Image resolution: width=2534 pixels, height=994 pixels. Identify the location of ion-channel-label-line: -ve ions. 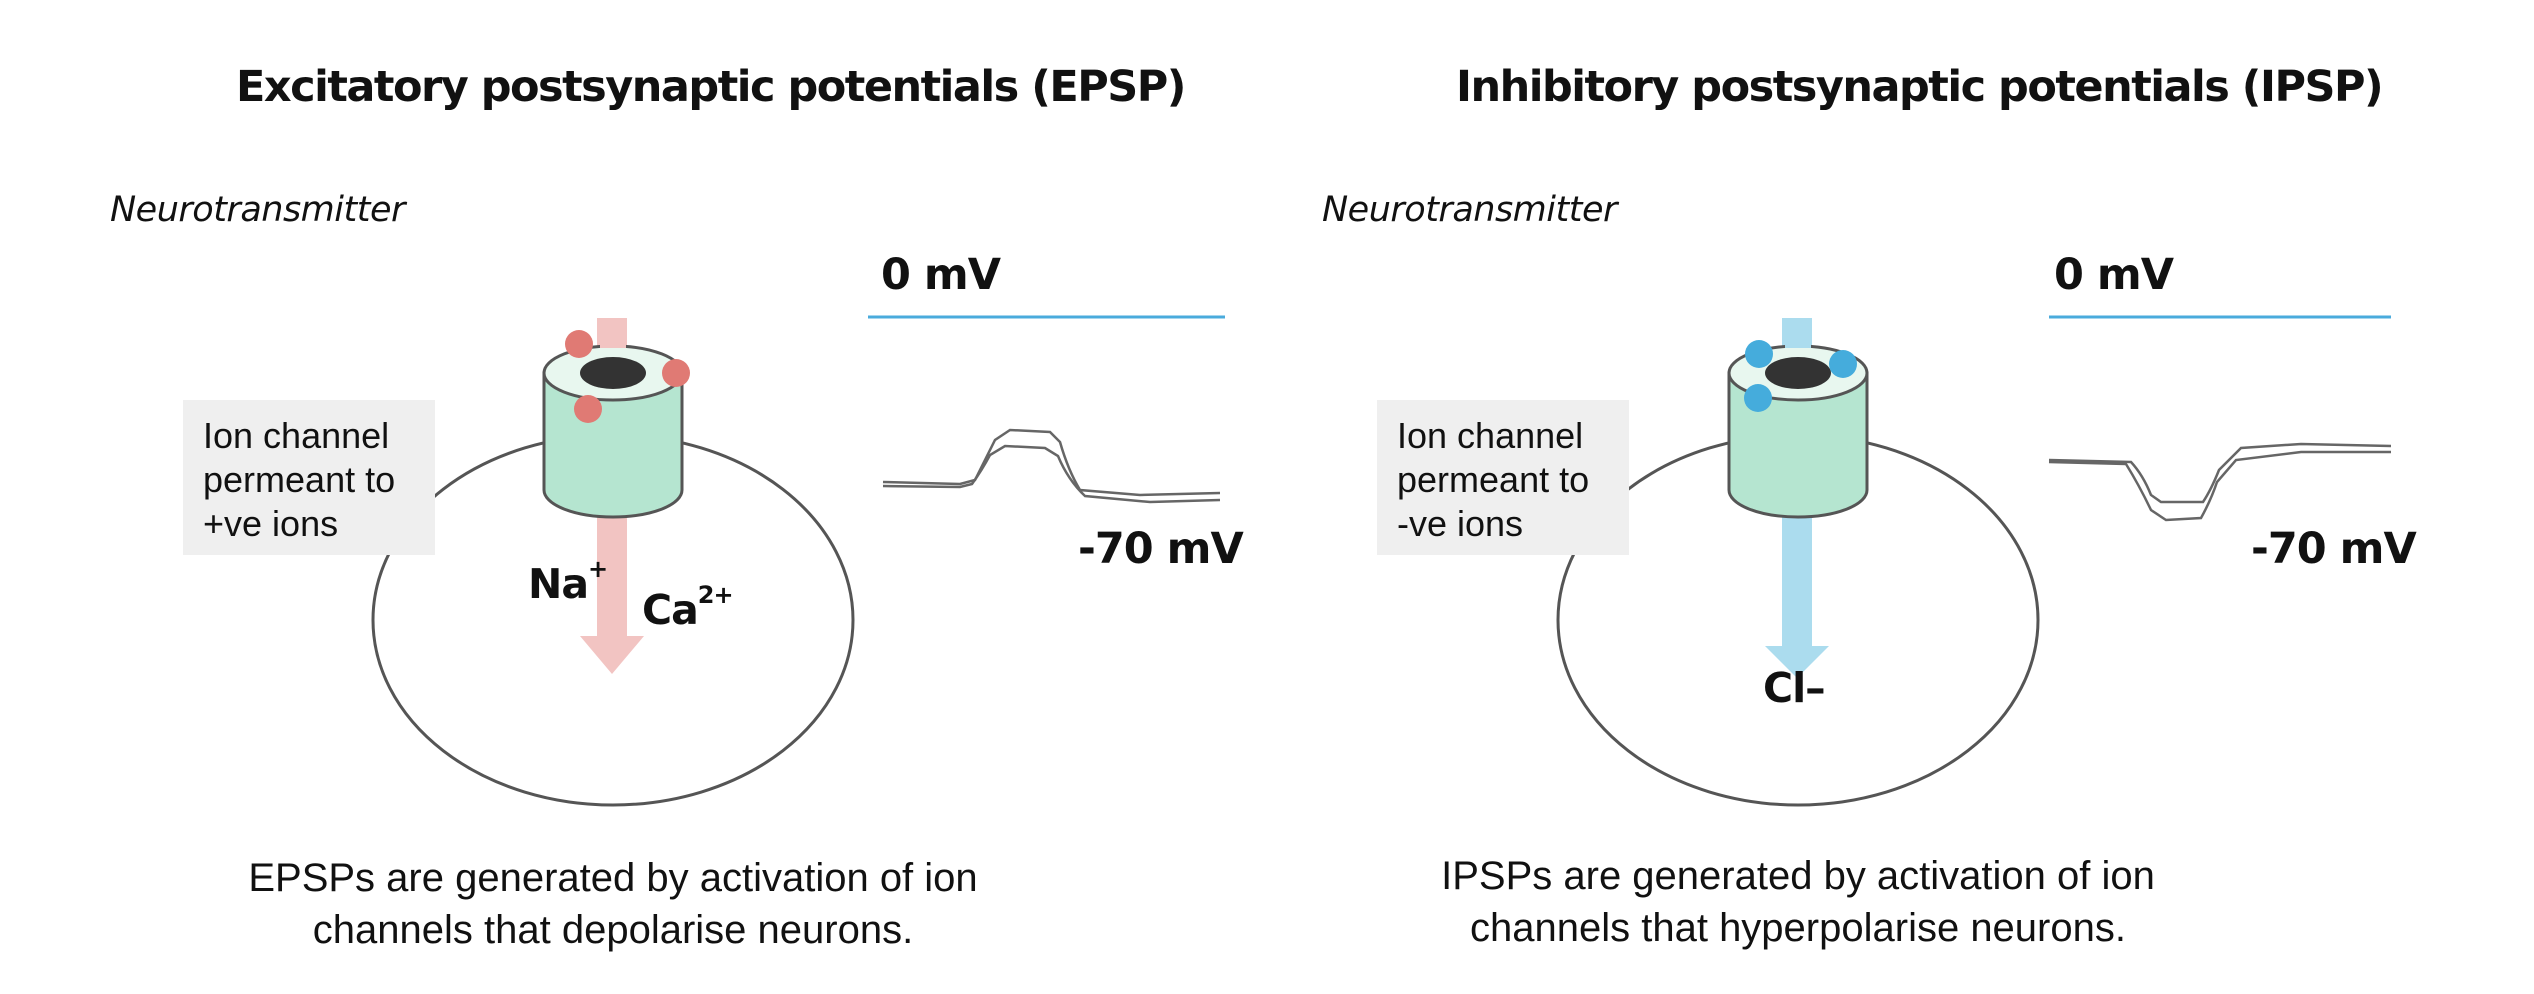
(1460, 523).